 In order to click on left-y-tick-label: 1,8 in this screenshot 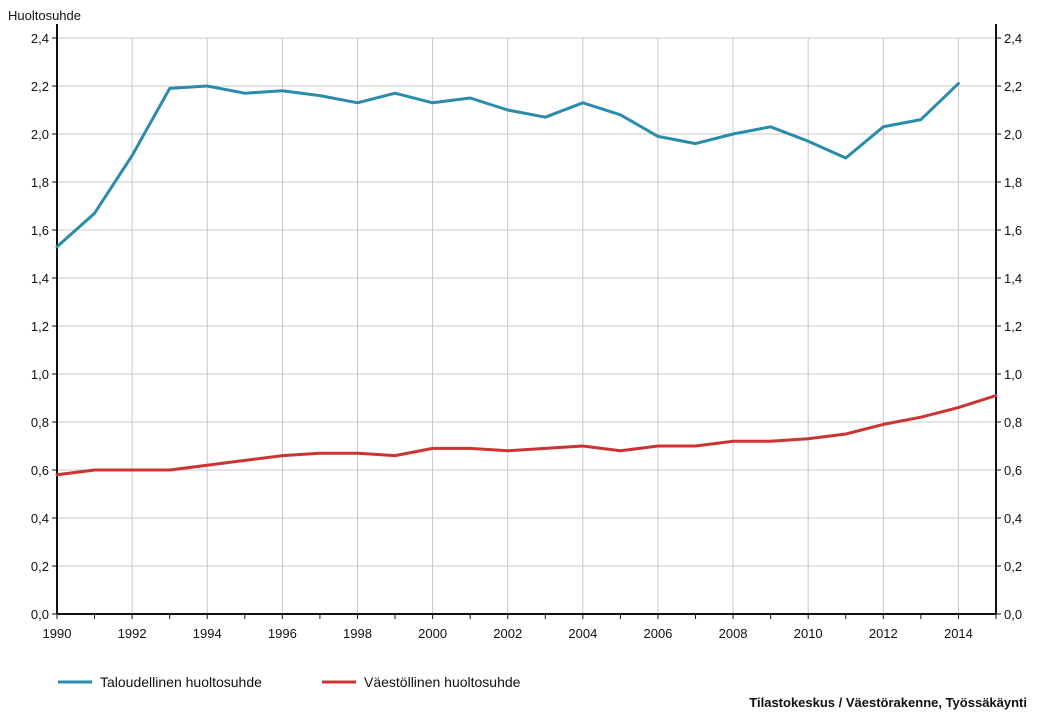, I will do `click(40, 182)`.